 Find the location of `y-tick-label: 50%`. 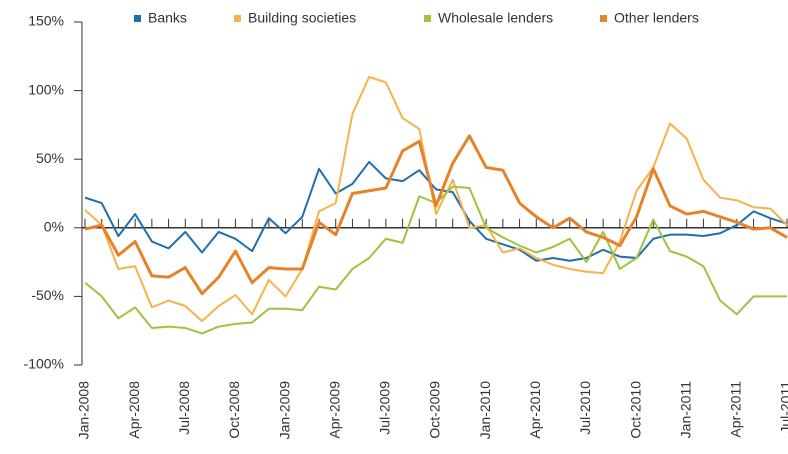

y-tick-label: 50% is located at coordinates (50, 158).